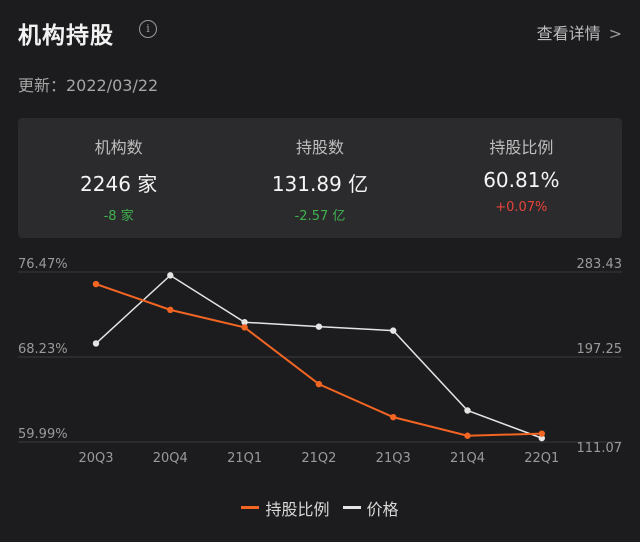 This screenshot has width=640, height=542. What do you see at coordinates (600, 264) in the screenshot?
I see `right-tick-label: 283.43` at bounding box center [600, 264].